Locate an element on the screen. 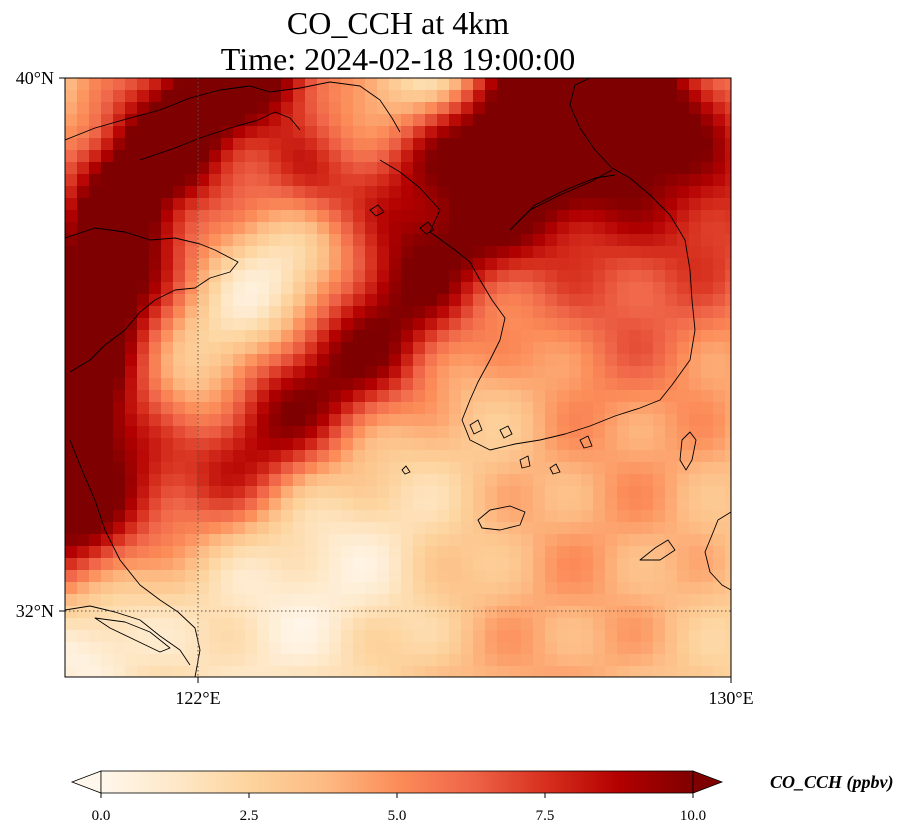  colorbar-tick-label: 10.0 is located at coordinates (693, 816).